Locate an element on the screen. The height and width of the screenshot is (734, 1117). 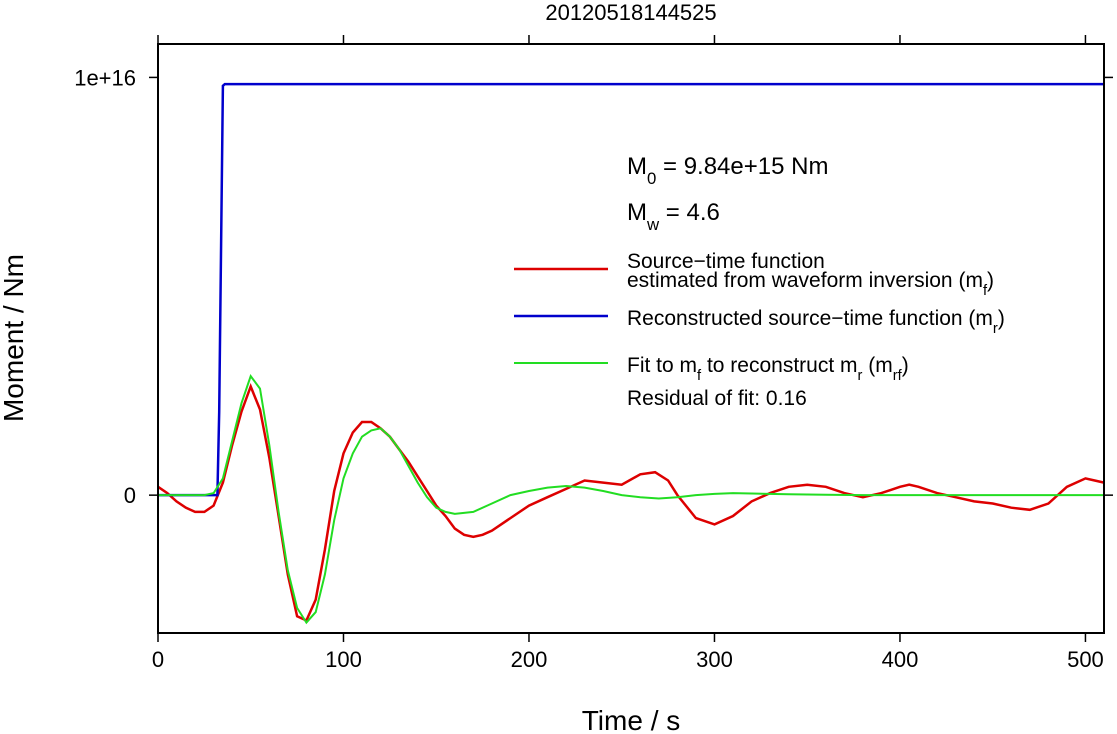
x-tick-label: 500 is located at coordinates (1085, 659).